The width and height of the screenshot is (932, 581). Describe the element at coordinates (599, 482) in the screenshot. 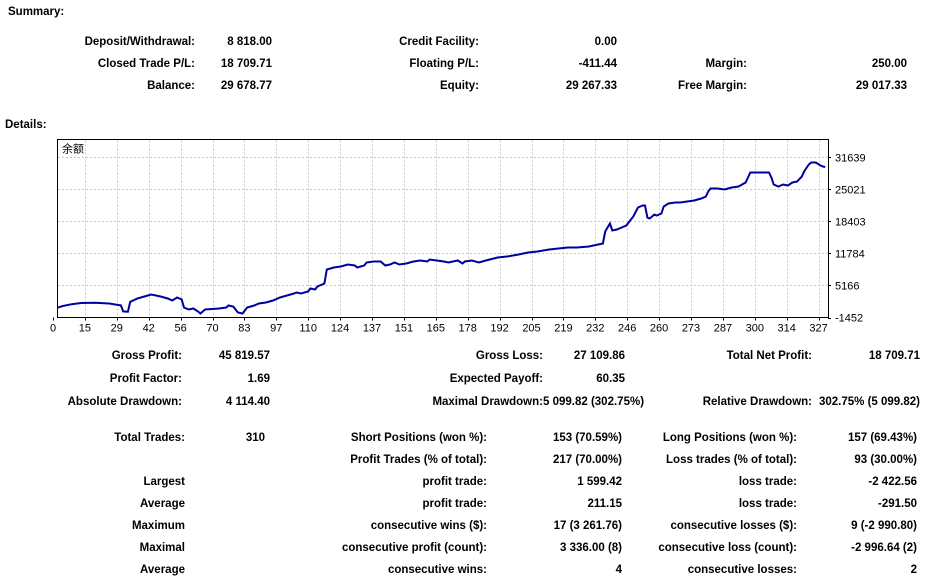

I see `value-cell: 1 599.42` at that location.